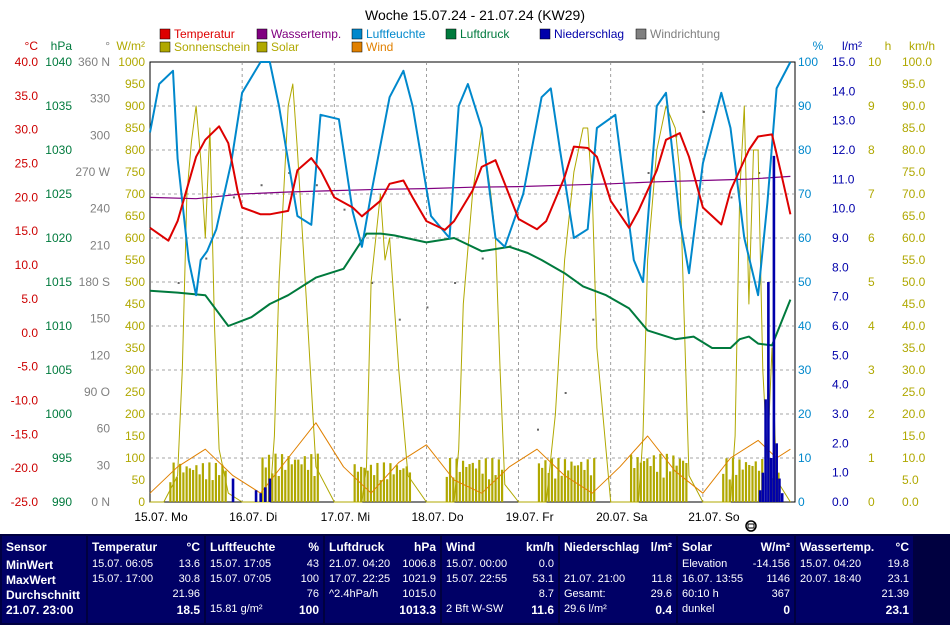  What do you see at coordinates (100, 99) in the screenshot?
I see `y-tick-label: 330` at bounding box center [100, 99].